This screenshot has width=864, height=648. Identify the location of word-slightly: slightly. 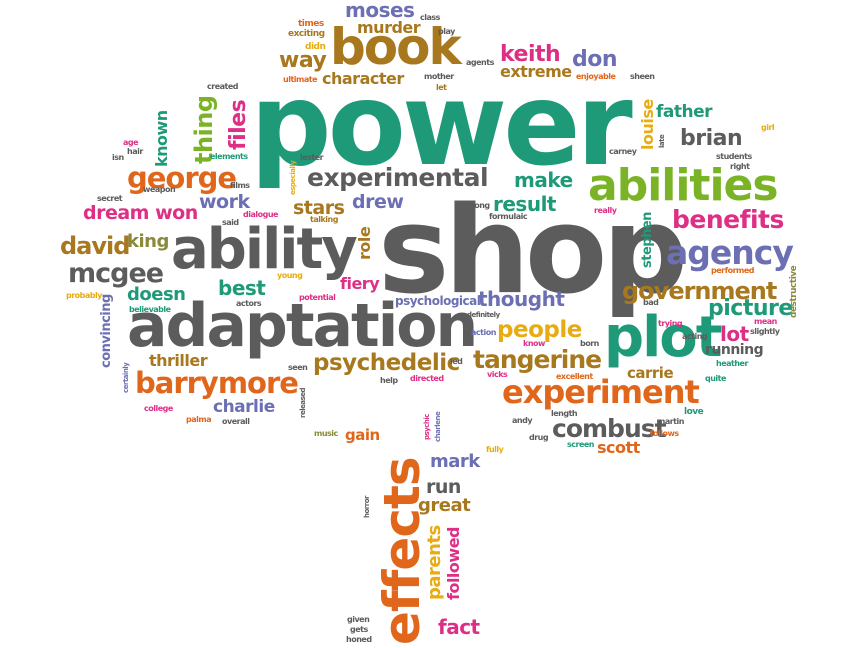
(765, 331).